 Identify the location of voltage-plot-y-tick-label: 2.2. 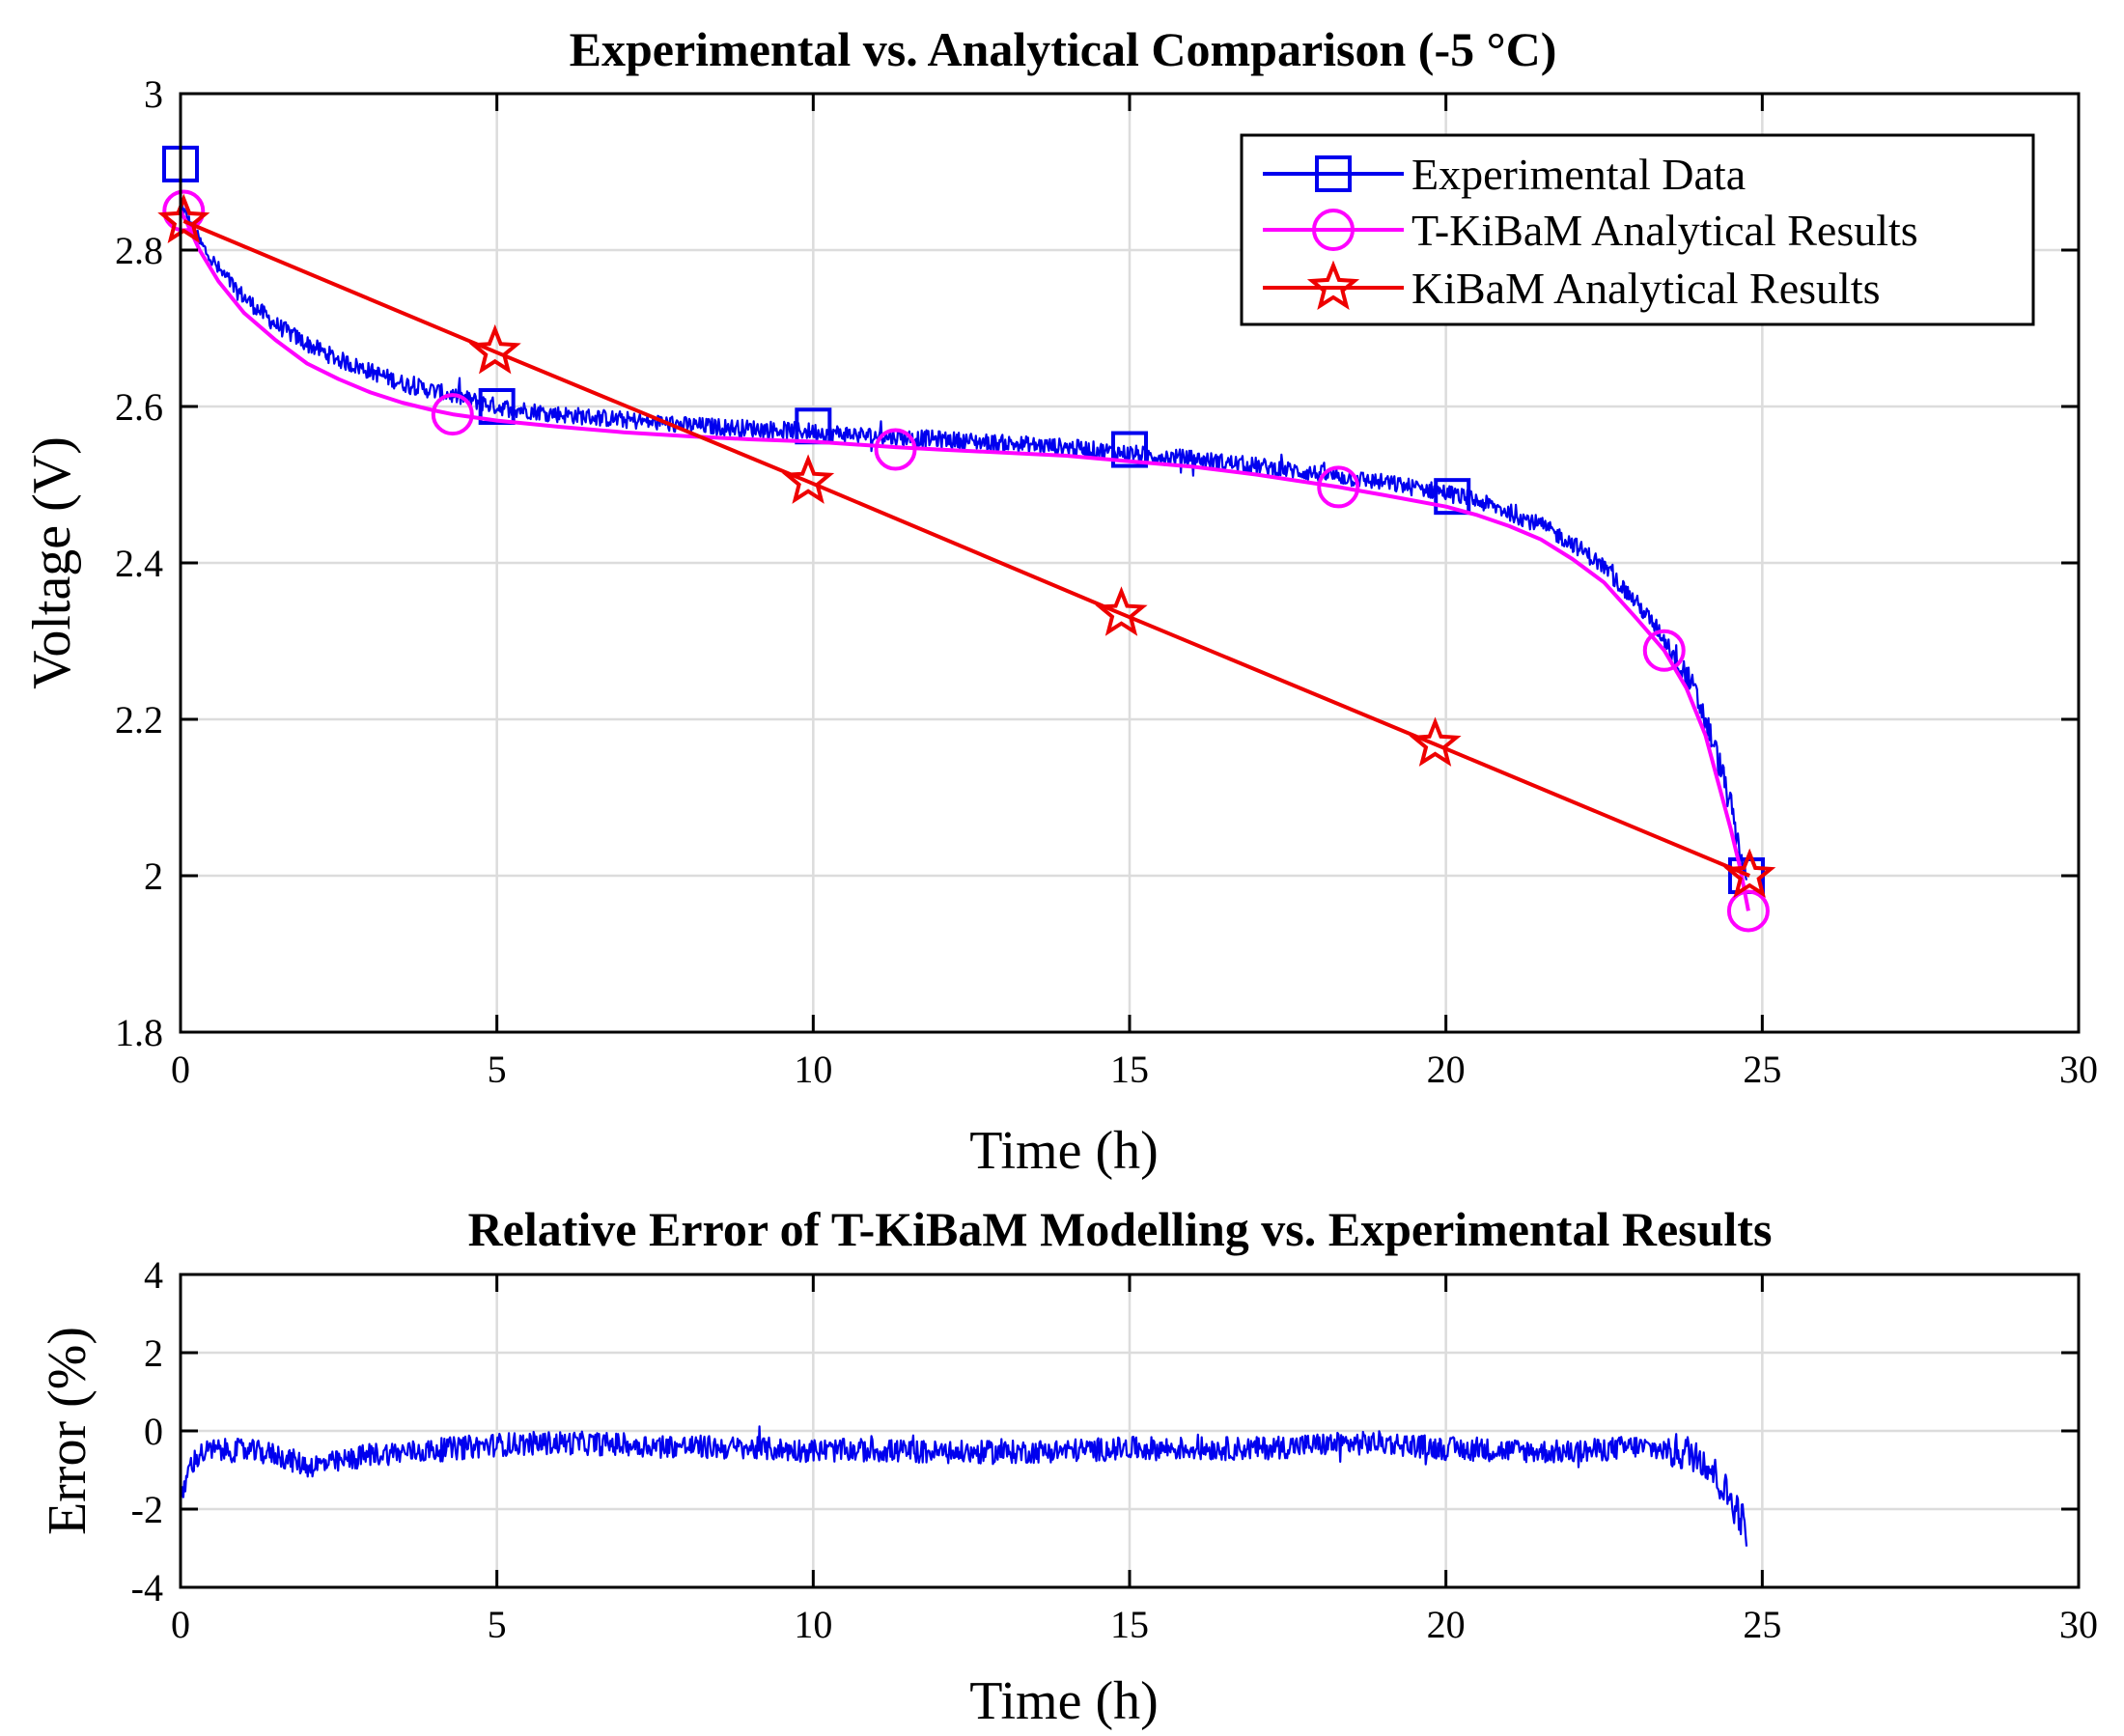
(139, 720).